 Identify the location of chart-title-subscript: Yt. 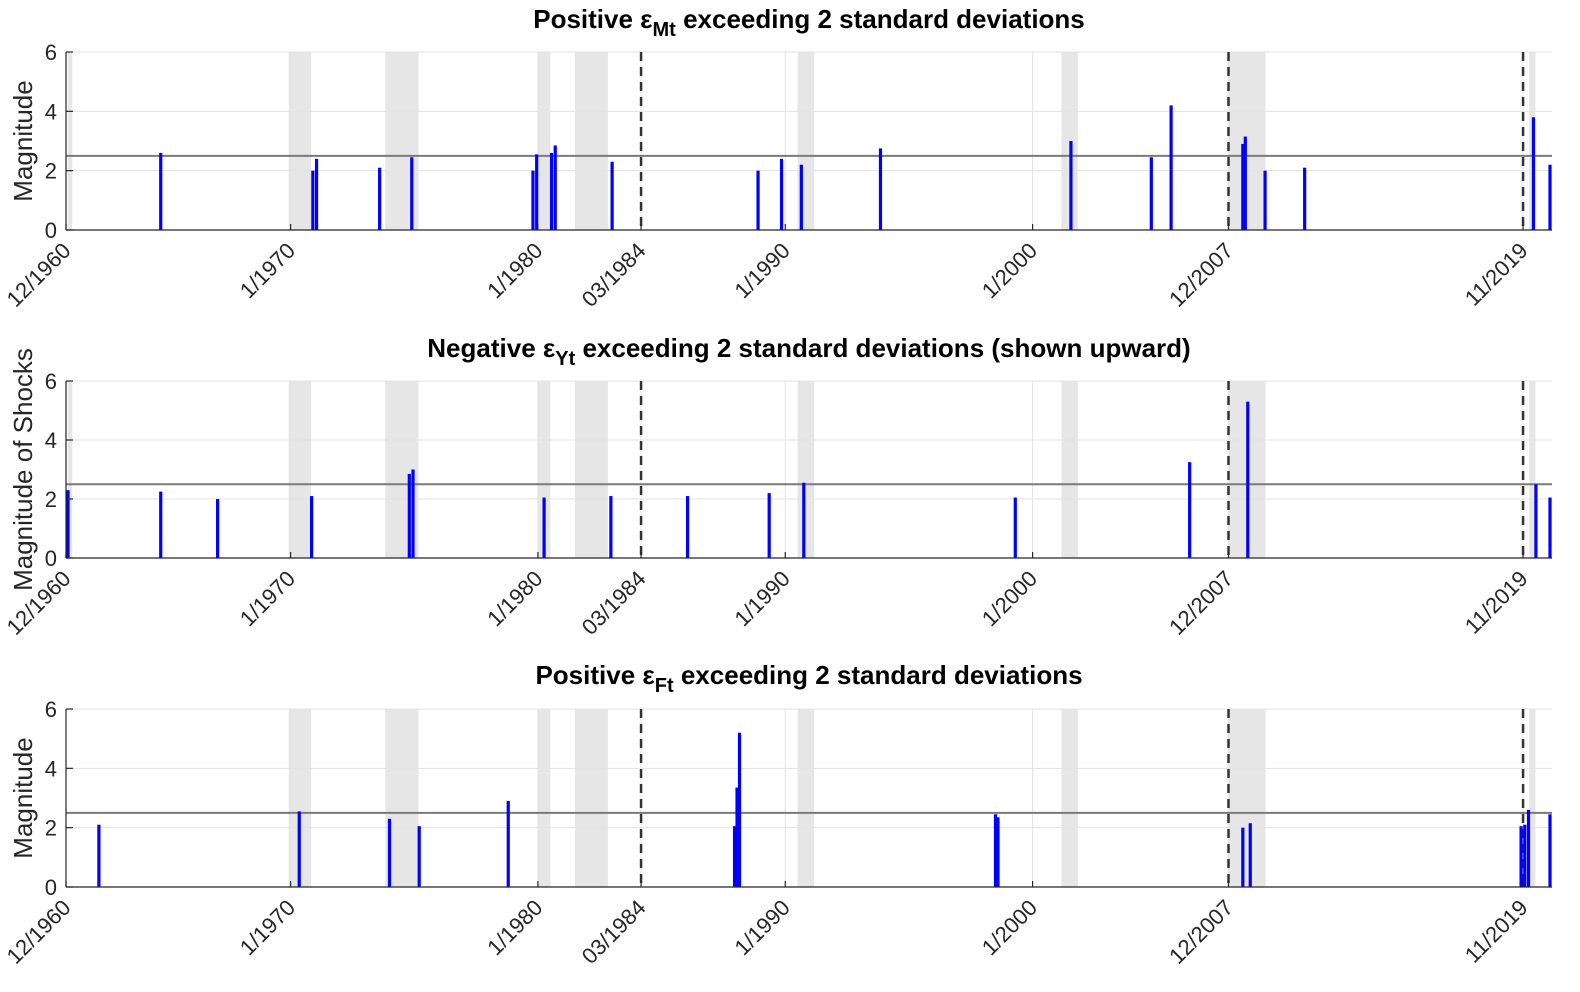
(565, 359).